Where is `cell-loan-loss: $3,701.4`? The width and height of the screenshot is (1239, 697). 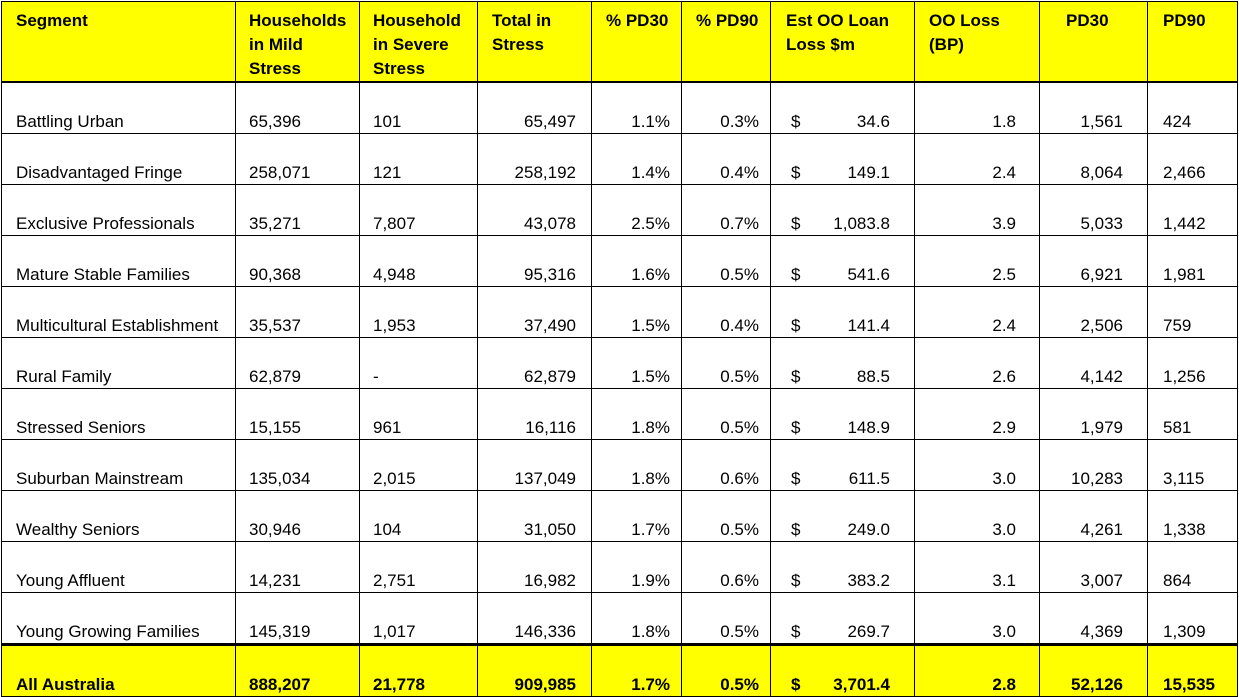
cell-loan-loss: $3,701.4 is located at coordinates (842, 670).